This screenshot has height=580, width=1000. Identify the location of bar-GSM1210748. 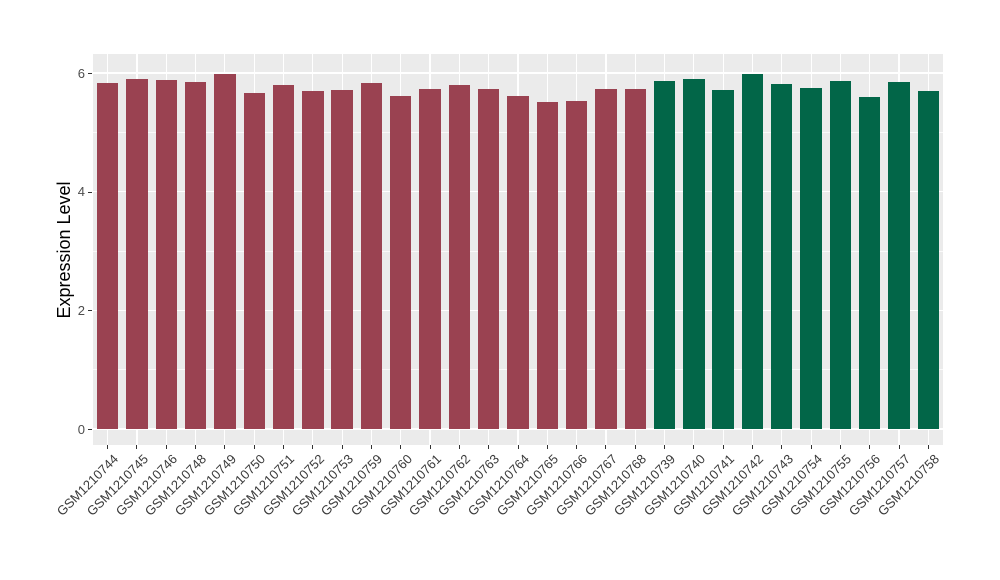
(195, 255).